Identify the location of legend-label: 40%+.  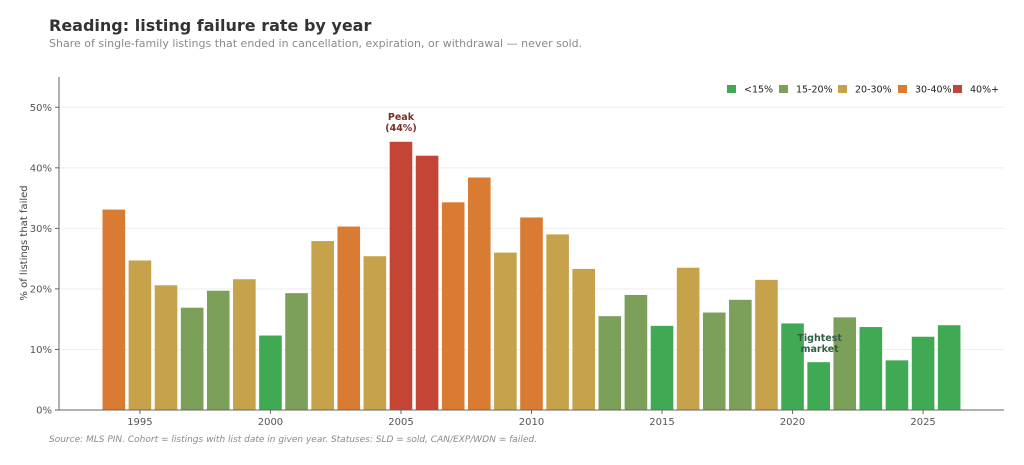
(984, 90).